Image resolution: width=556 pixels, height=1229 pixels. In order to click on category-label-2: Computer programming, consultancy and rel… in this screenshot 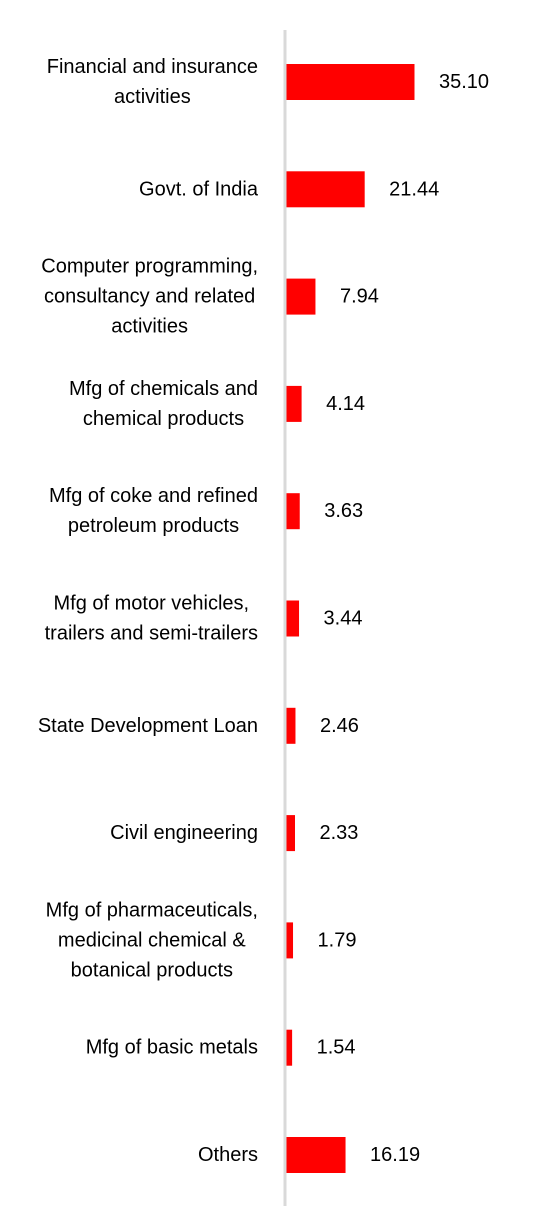, I will do `click(149, 297)`.